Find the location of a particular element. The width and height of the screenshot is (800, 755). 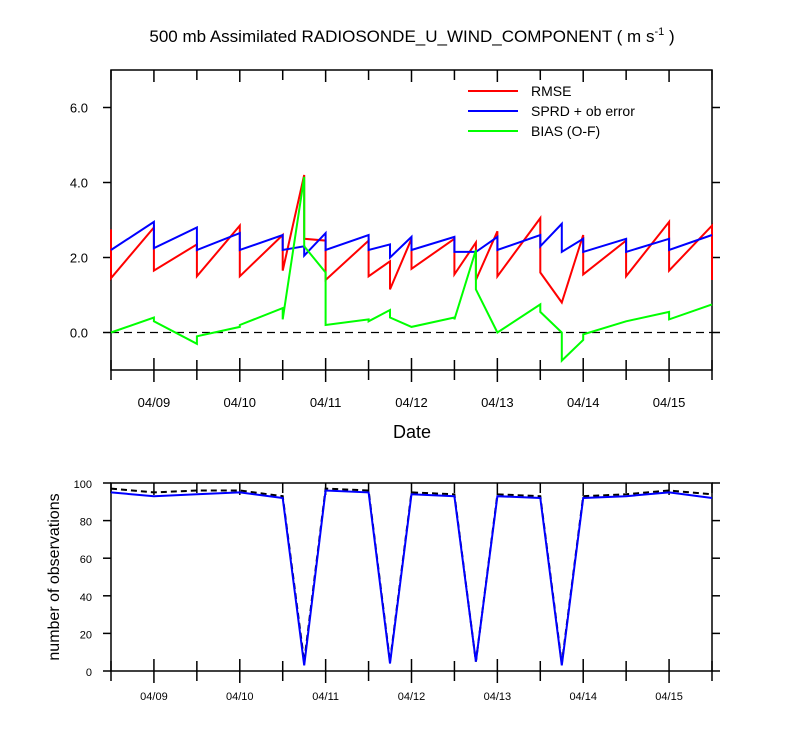

top-y-tick-label: 0.0 is located at coordinates (79, 333).